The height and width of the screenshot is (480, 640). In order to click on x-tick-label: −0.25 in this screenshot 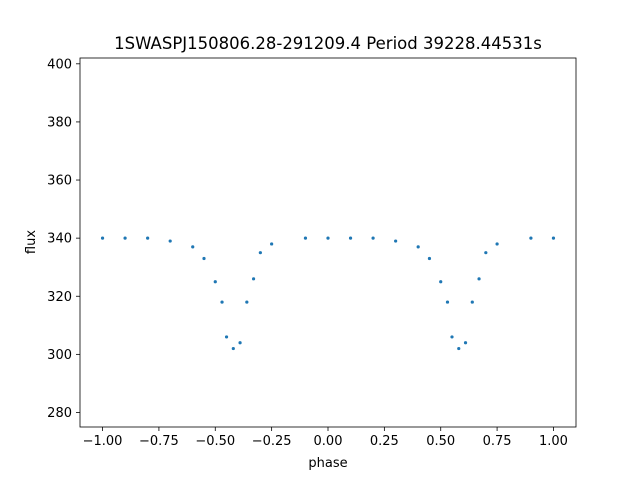, I will do `click(272, 441)`.